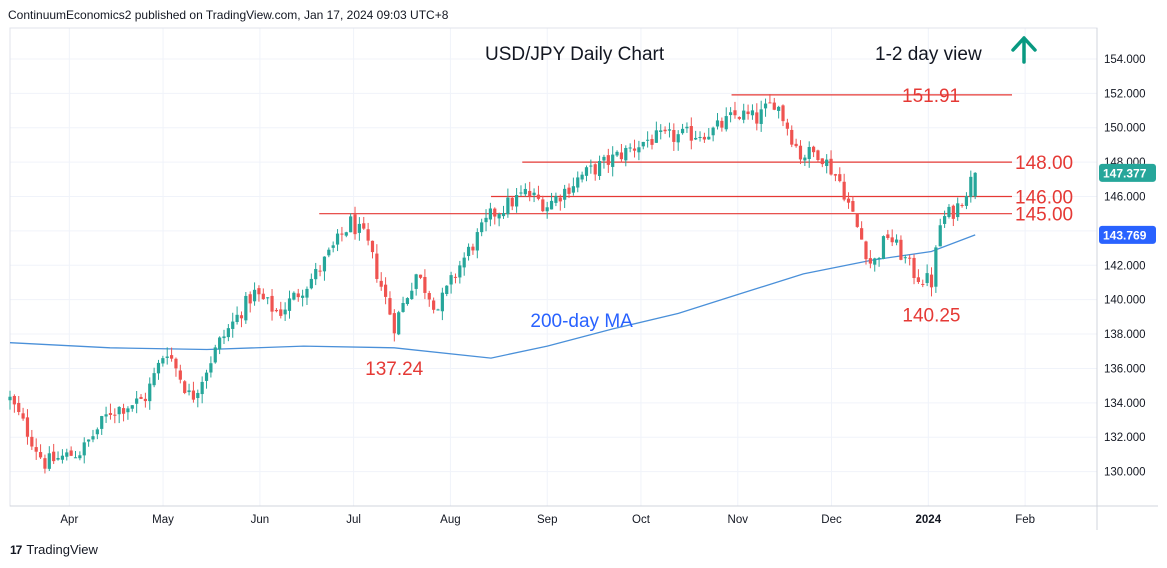 The height and width of the screenshot is (568, 1167). Describe the element at coordinates (738, 520) in the screenshot. I see `x-tick-label: Nov` at that location.